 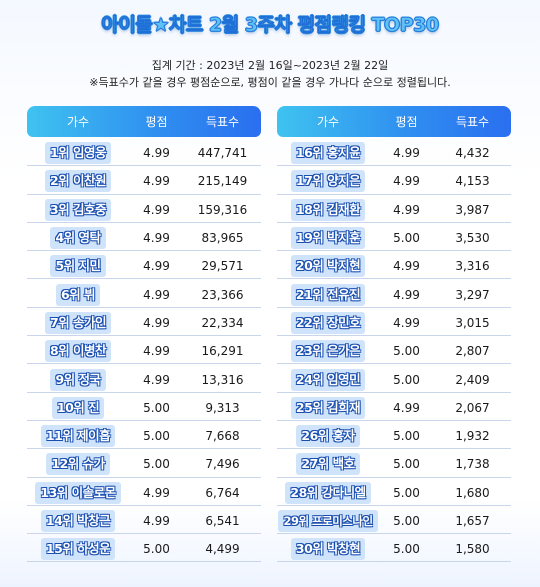 What do you see at coordinates (472, 153) in the screenshot?
I see `votes-cell: 4,432` at bounding box center [472, 153].